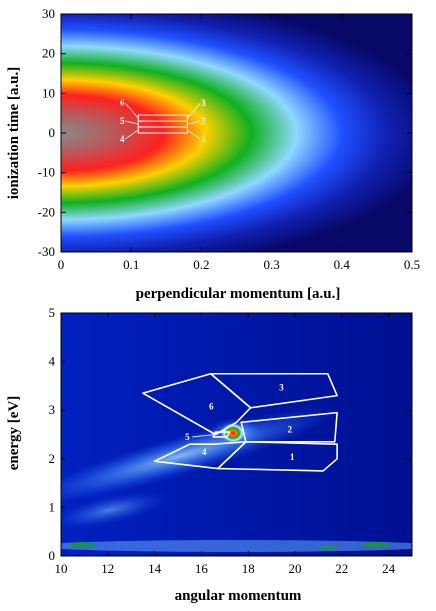  I want to click on y-tick-label: -20, so click(46, 211).